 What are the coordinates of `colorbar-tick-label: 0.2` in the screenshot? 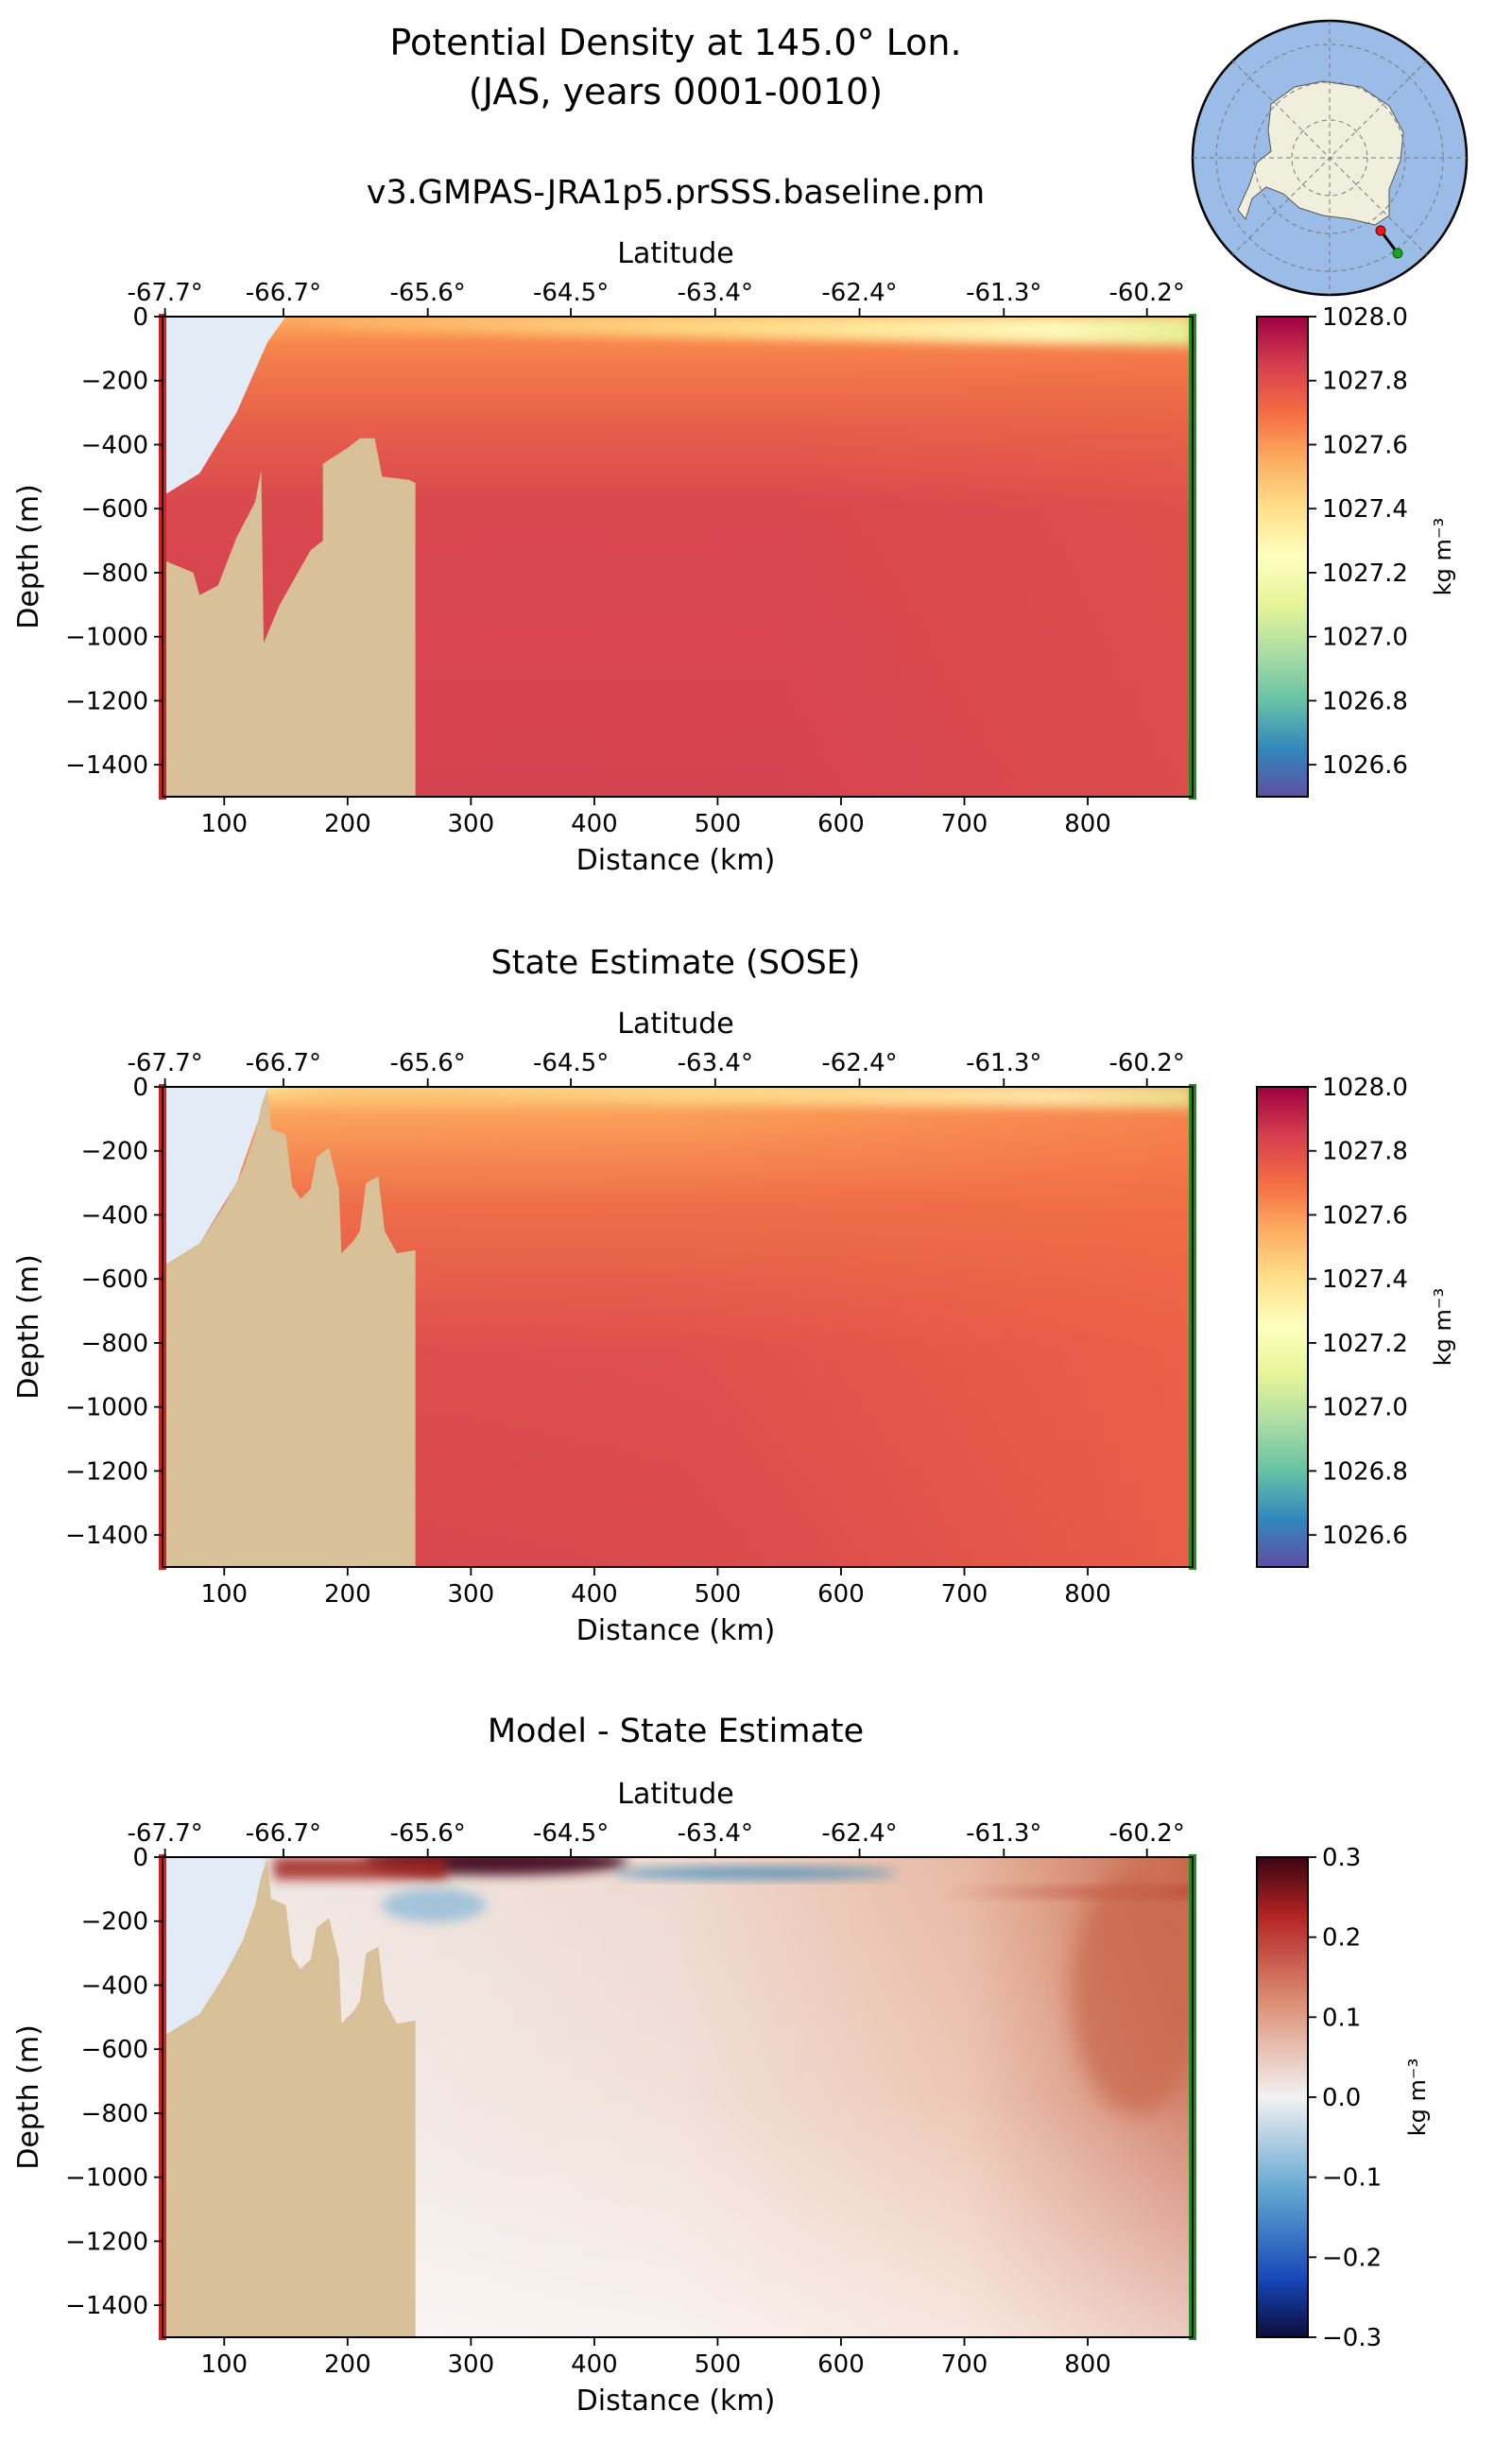 It's located at (1341, 1939).